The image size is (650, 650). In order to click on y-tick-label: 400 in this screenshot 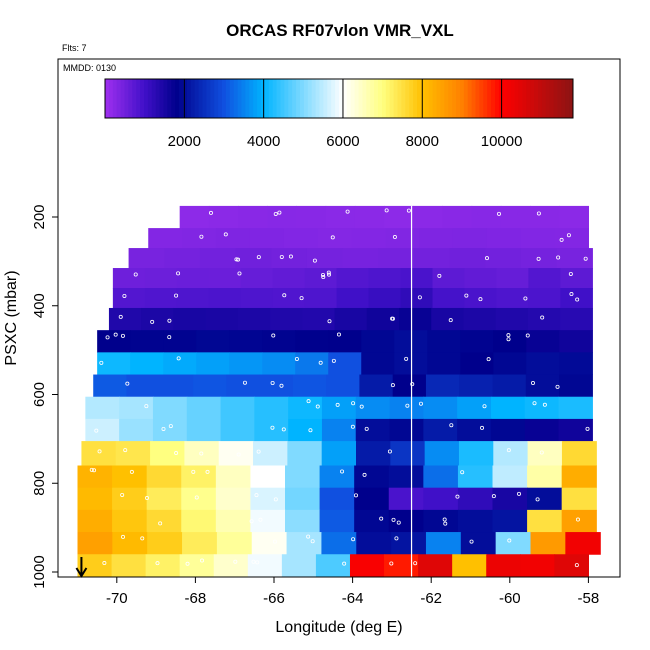, I will do `click(39, 305)`.